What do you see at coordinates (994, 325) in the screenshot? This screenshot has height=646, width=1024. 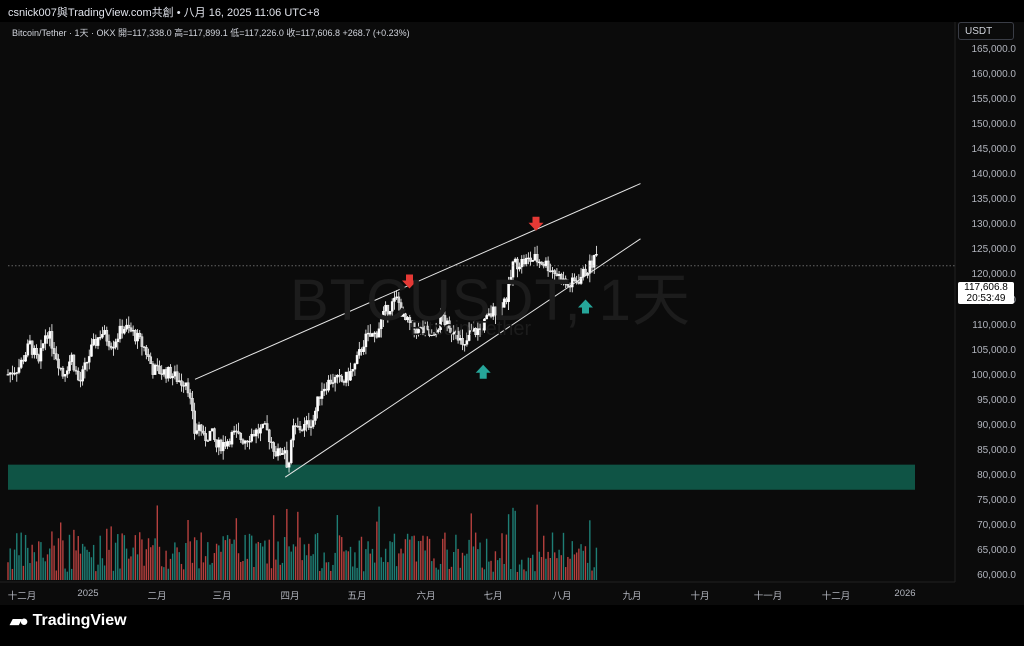 I see `y-tick-label: 110,000.0` at bounding box center [994, 325].